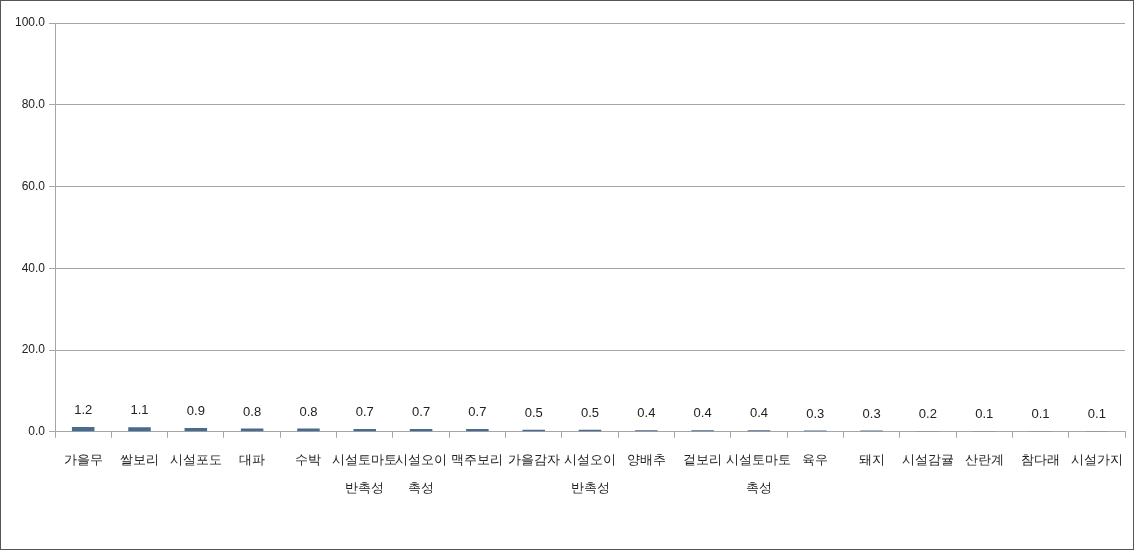  I want to click on y-tick-label: 0.0, so click(37, 431).